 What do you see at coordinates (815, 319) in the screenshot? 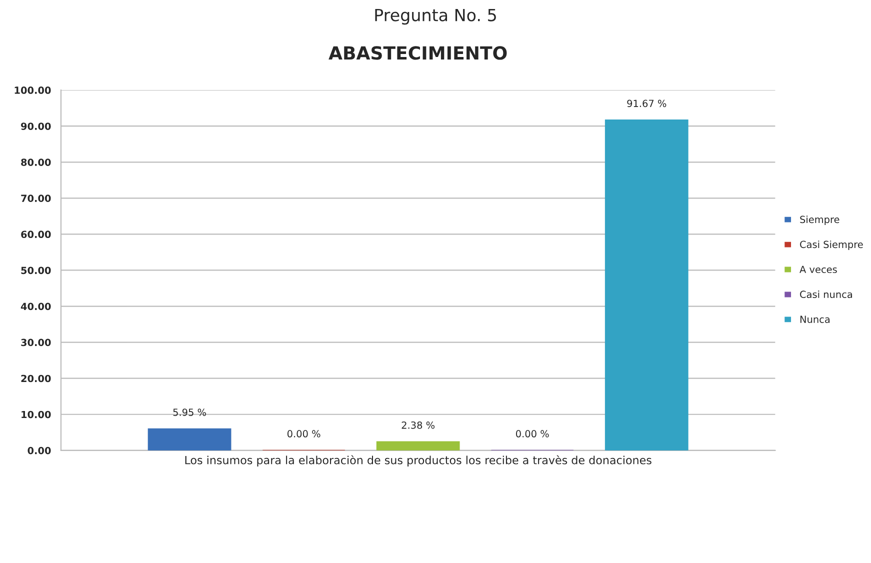
I see `legend-label: Nunca` at bounding box center [815, 319].